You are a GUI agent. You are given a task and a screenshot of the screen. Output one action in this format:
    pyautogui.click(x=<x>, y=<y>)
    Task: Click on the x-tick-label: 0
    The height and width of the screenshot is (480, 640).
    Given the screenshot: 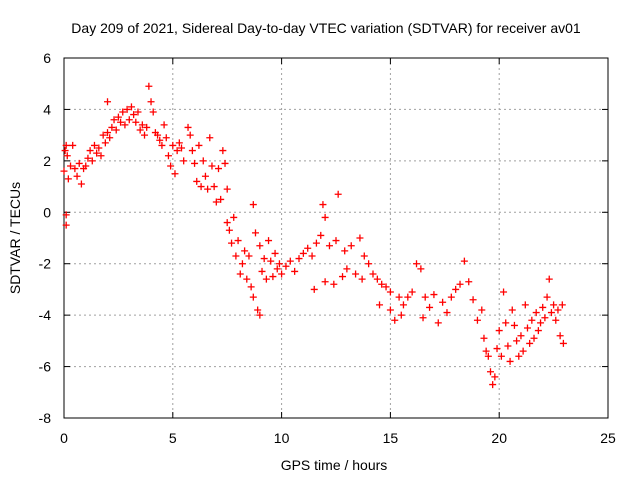 What is the action you would take?
    pyautogui.click(x=64, y=438)
    